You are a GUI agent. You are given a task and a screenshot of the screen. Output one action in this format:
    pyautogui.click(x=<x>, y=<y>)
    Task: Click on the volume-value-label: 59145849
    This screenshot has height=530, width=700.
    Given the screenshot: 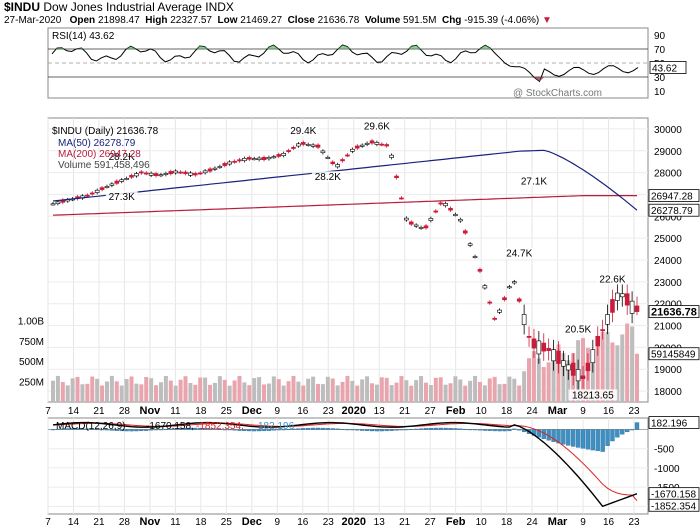 What is the action you would take?
    pyautogui.click(x=673, y=355)
    